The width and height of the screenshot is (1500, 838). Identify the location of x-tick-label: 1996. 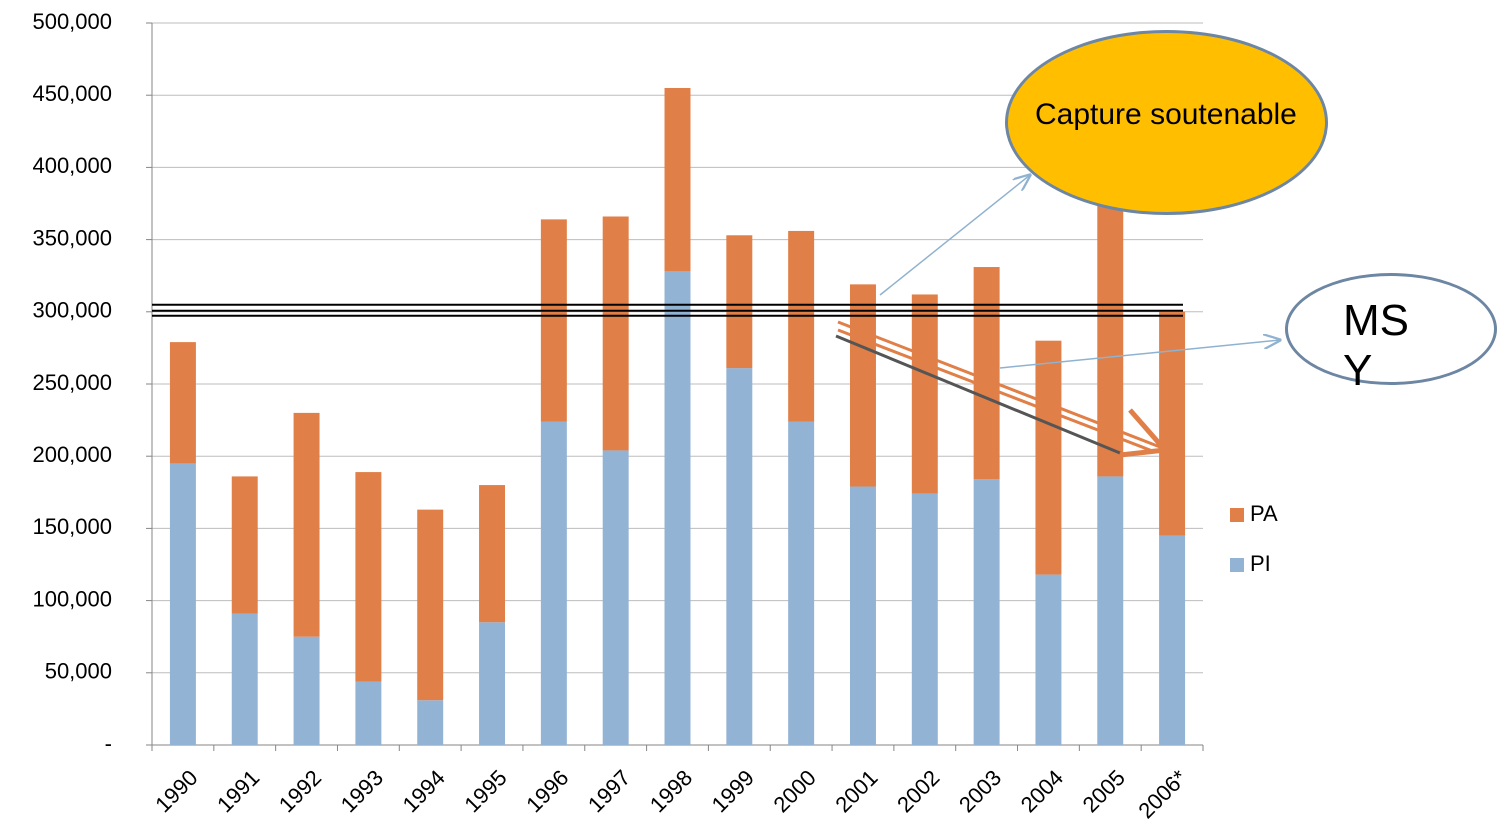
(547, 791).